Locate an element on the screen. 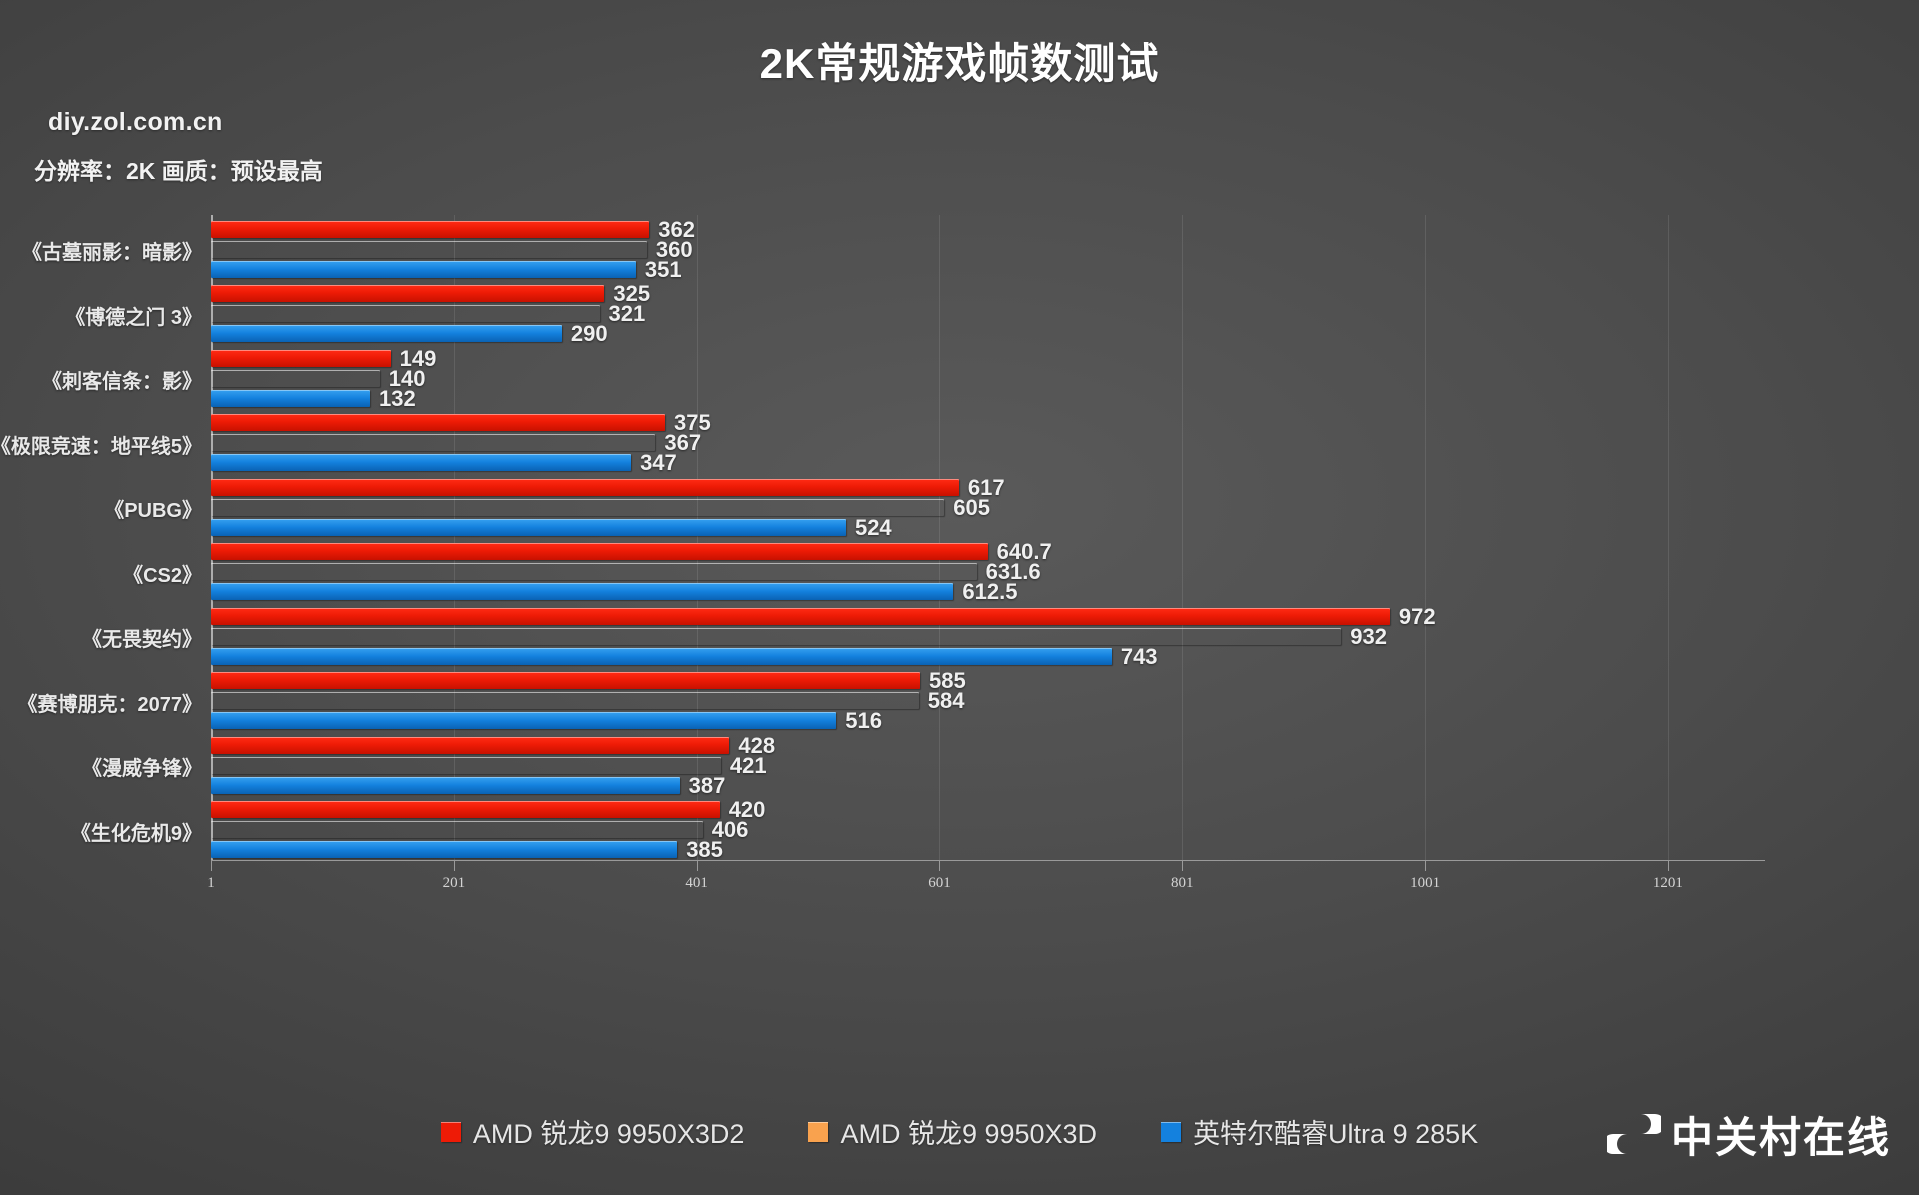 Image resolution: width=1919 pixels, height=1195 pixels. bar-value-label: 347 is located at coordinates (658, 463).